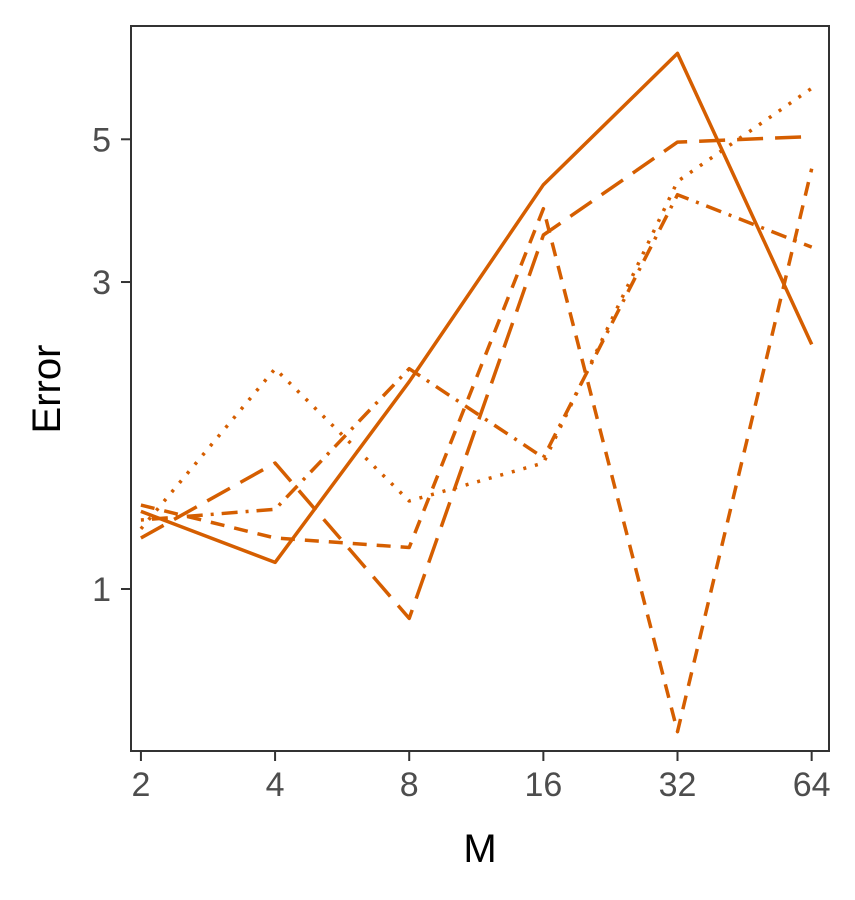 This screenshot has height=900, width=855. Describe the element at coordinates (481, 777) in the screenshot. I see `x-axis: 2 4 8 16 32 64` at that location.